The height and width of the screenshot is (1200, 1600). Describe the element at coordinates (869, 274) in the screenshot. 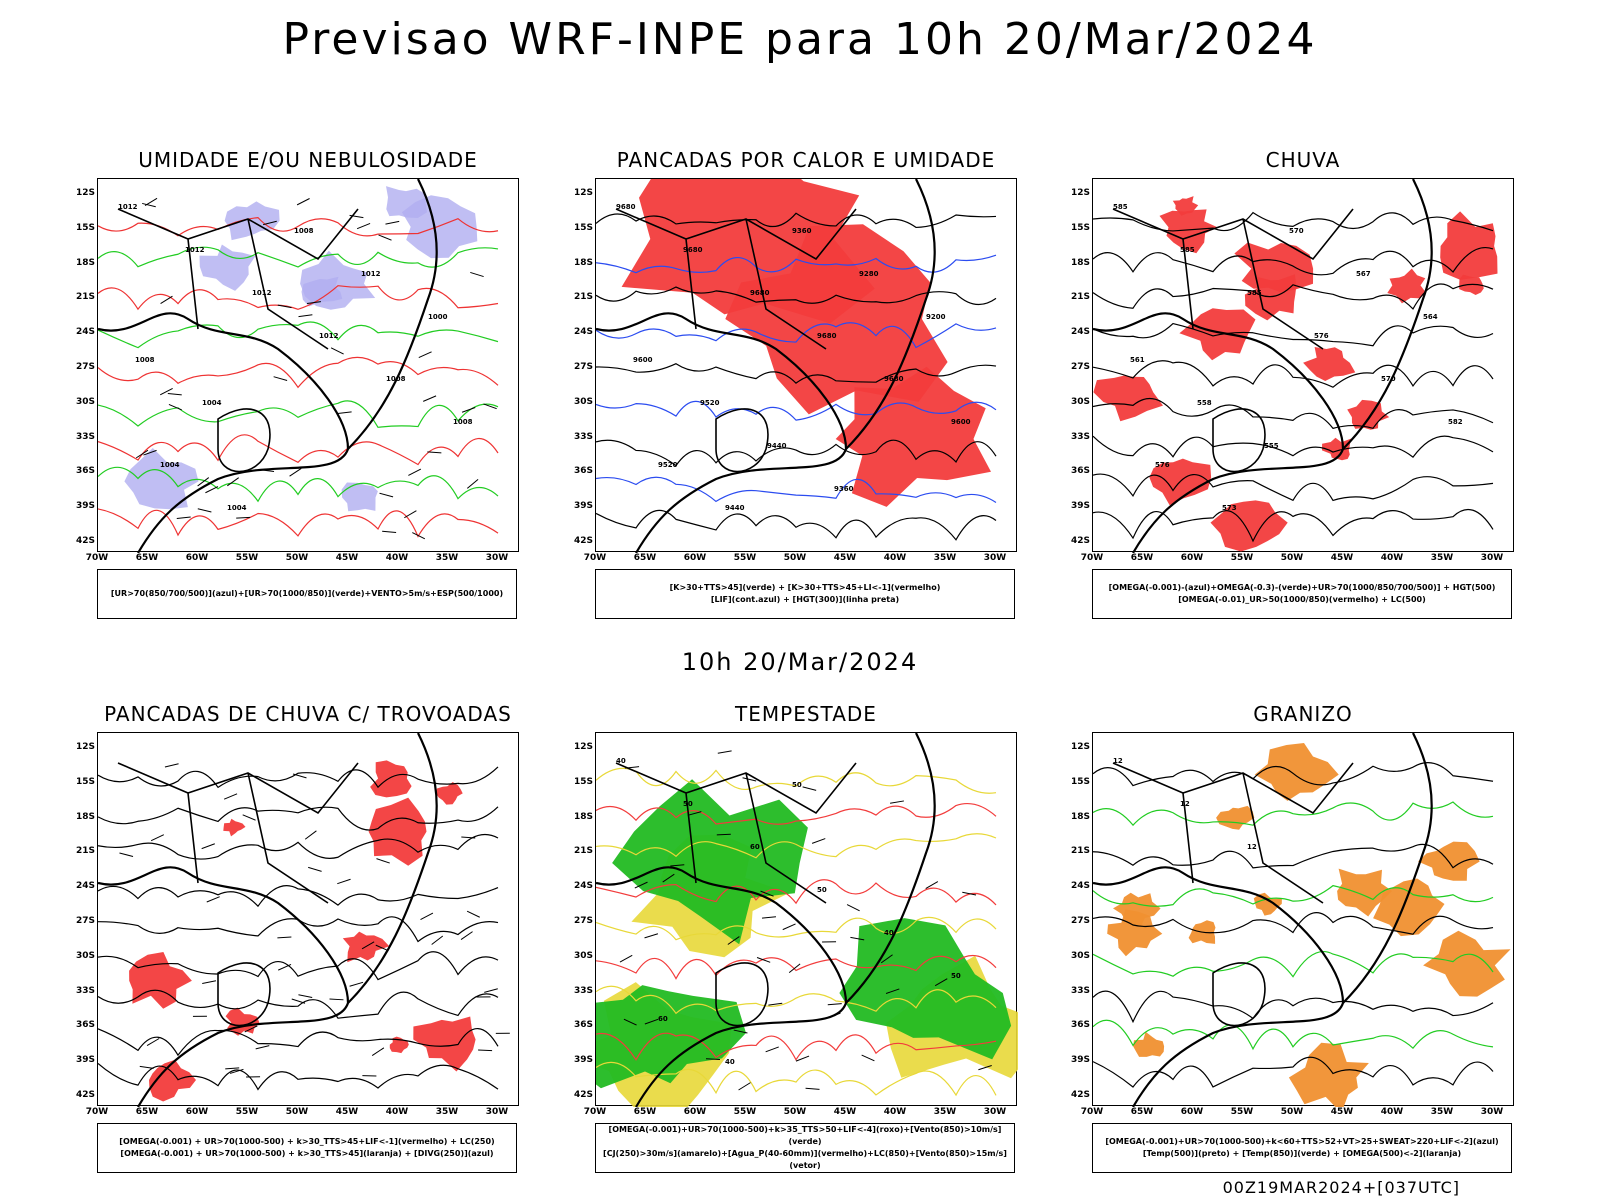

I see `contour-label: 9280` at that location.